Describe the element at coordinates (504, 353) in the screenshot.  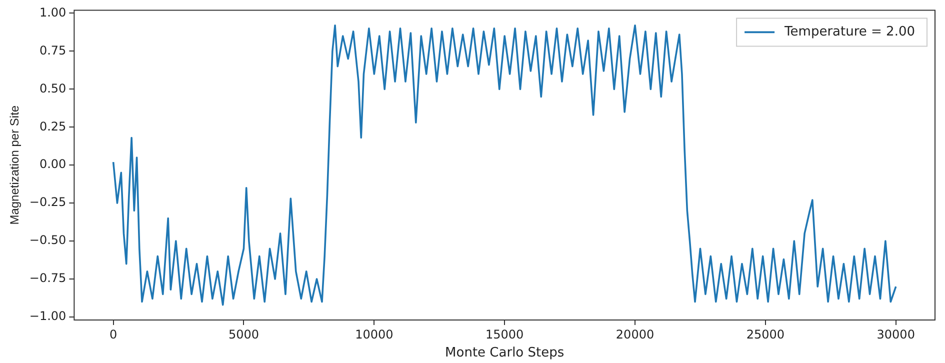
I see `x-axis-title: Monte Carlo Steps` at that location.